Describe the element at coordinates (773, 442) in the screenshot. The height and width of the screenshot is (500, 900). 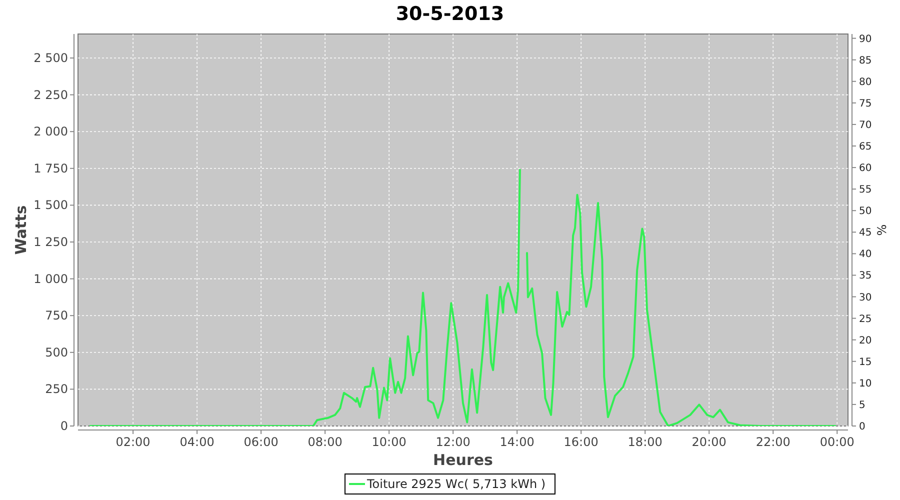
I see `x-tick-label: 22:00` at that location.